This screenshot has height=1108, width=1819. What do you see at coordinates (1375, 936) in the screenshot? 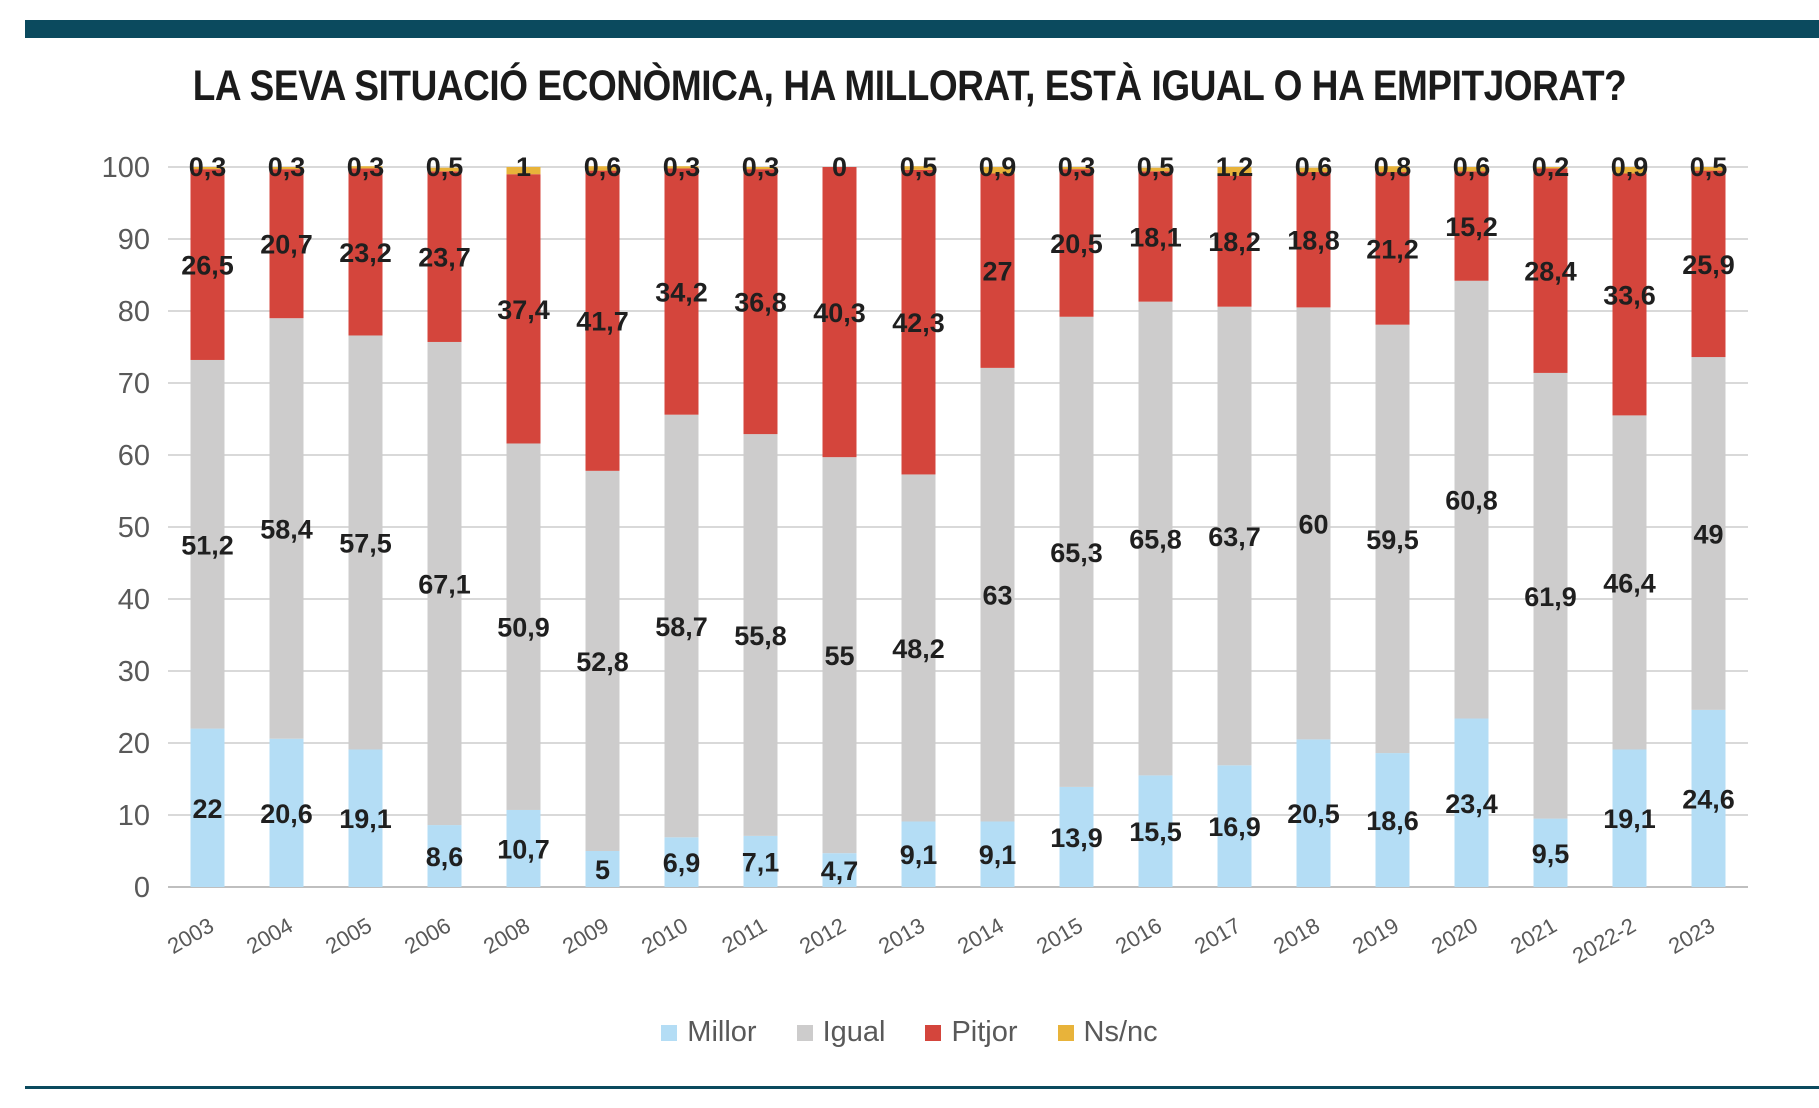
I see `x-tick-label: 2019` at bounding box center [1375, 936].